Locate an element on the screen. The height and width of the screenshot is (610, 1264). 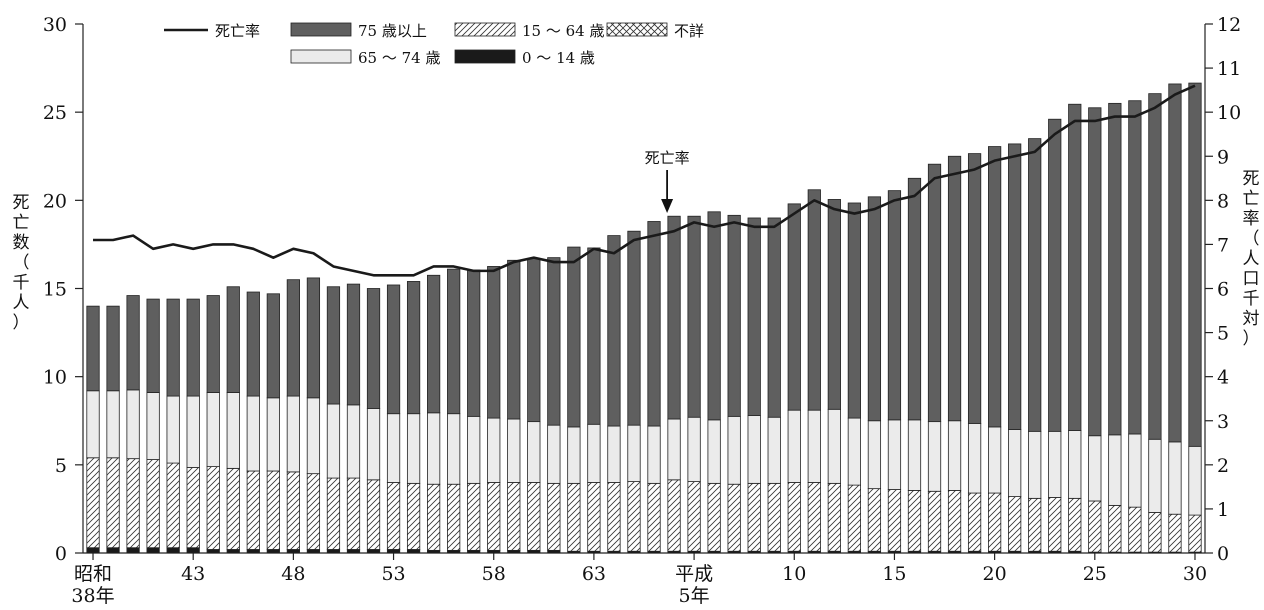
legend: 死亡率 75 歳以上 15 ～ 64 歳 不詳 65 ～ 74 歳 0 ～ 14 歳 is located at coordinates (434, 44).